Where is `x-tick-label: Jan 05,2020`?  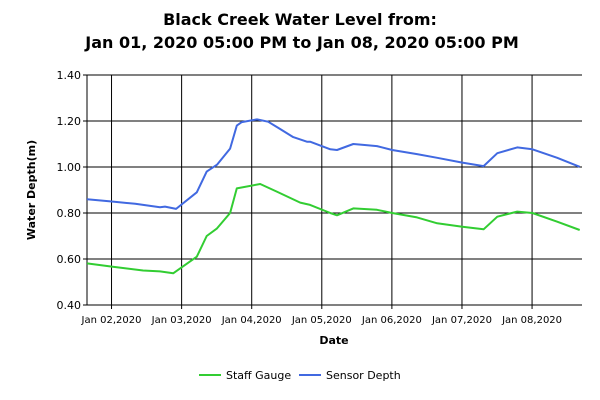 x-tick-label: Jan 05,2020 is located at coordinates (321, 320).